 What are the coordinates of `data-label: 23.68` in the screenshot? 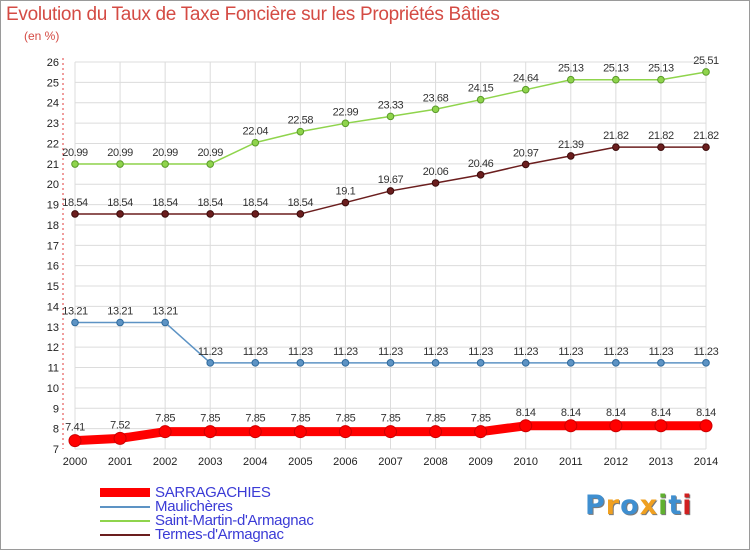 It's located at (436, 98).